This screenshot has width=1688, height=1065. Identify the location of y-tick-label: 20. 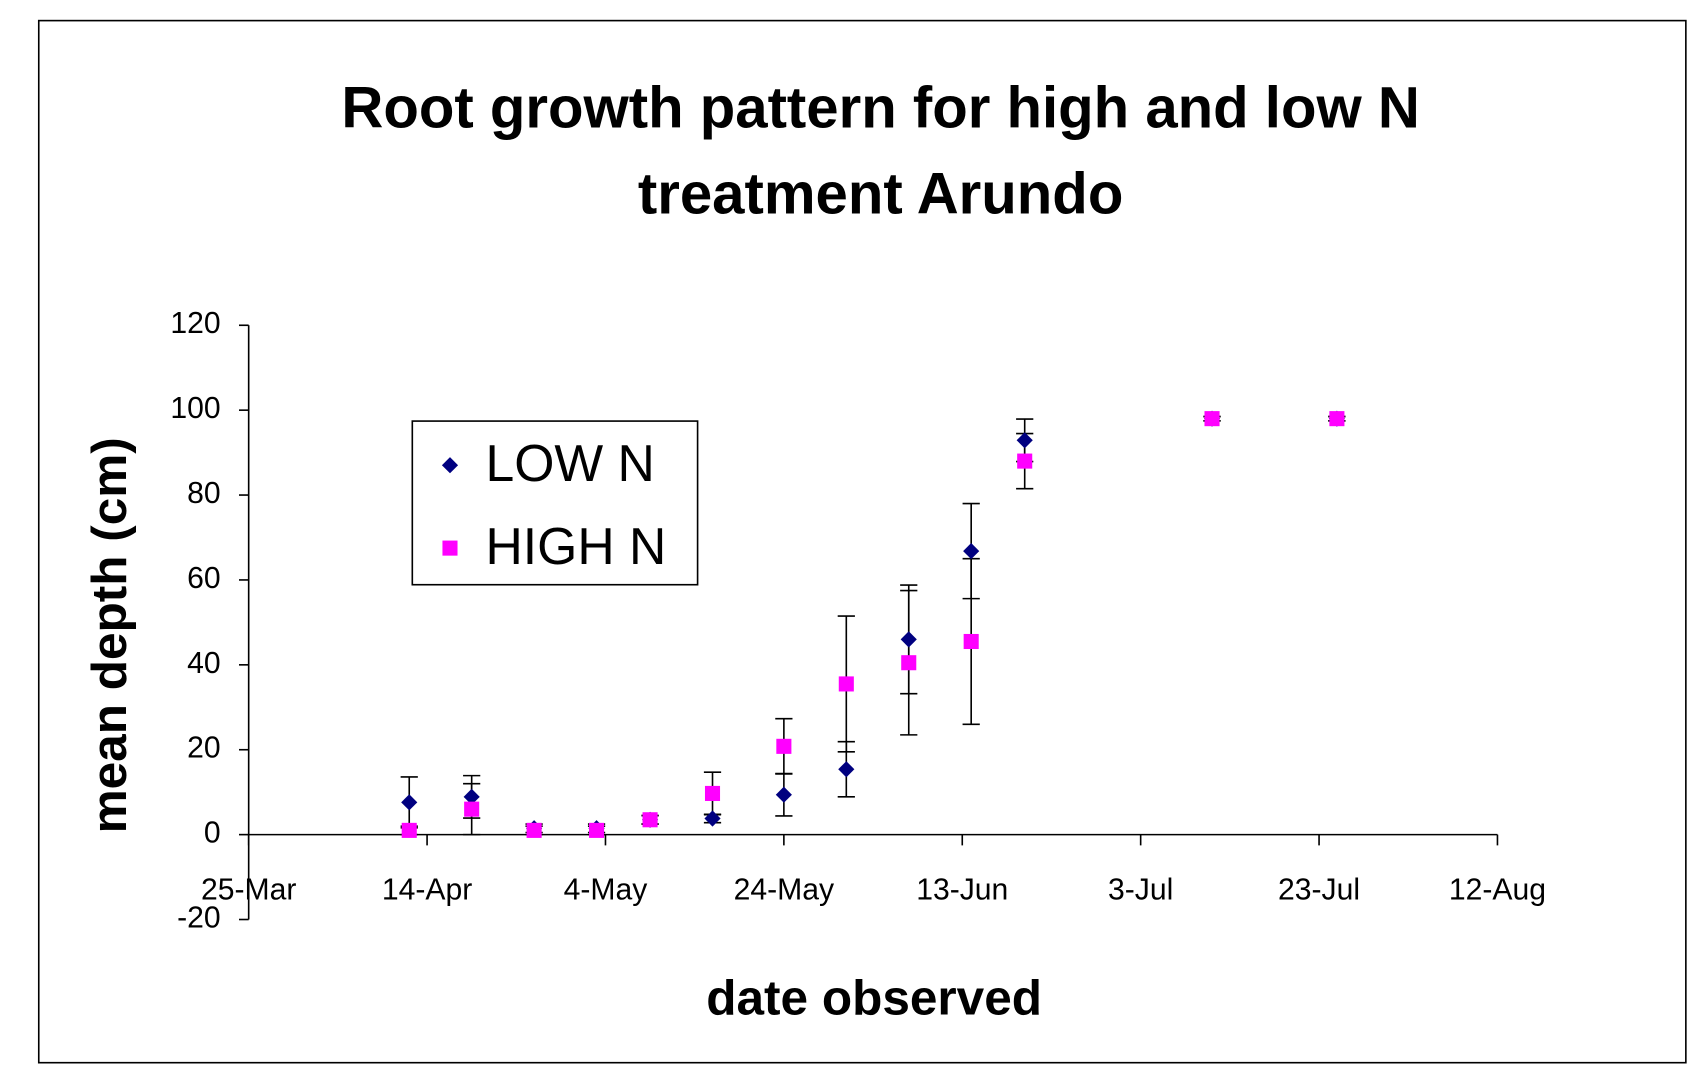
(204, 748).